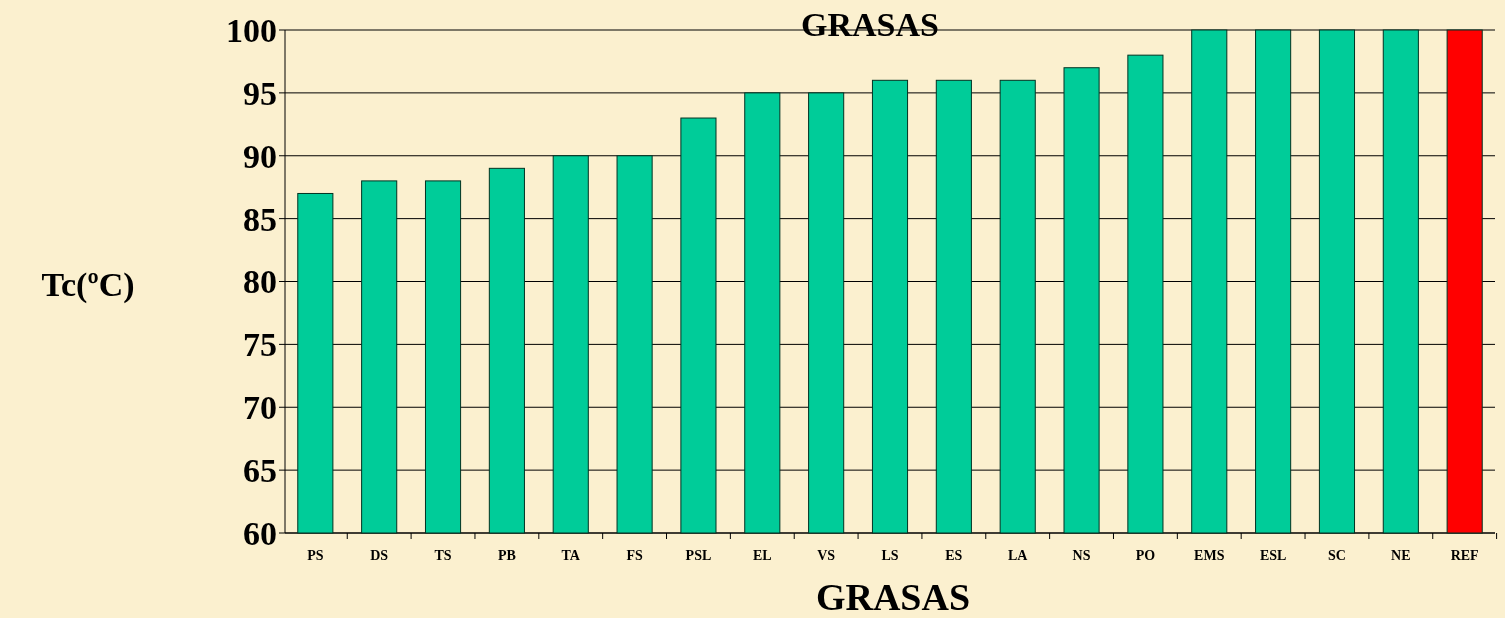 The width and height of the screenshot is (1505, 618). Describe the element at coordinates (506, 555) in the screenshot. I see `x-tick-label: PB` at that location.